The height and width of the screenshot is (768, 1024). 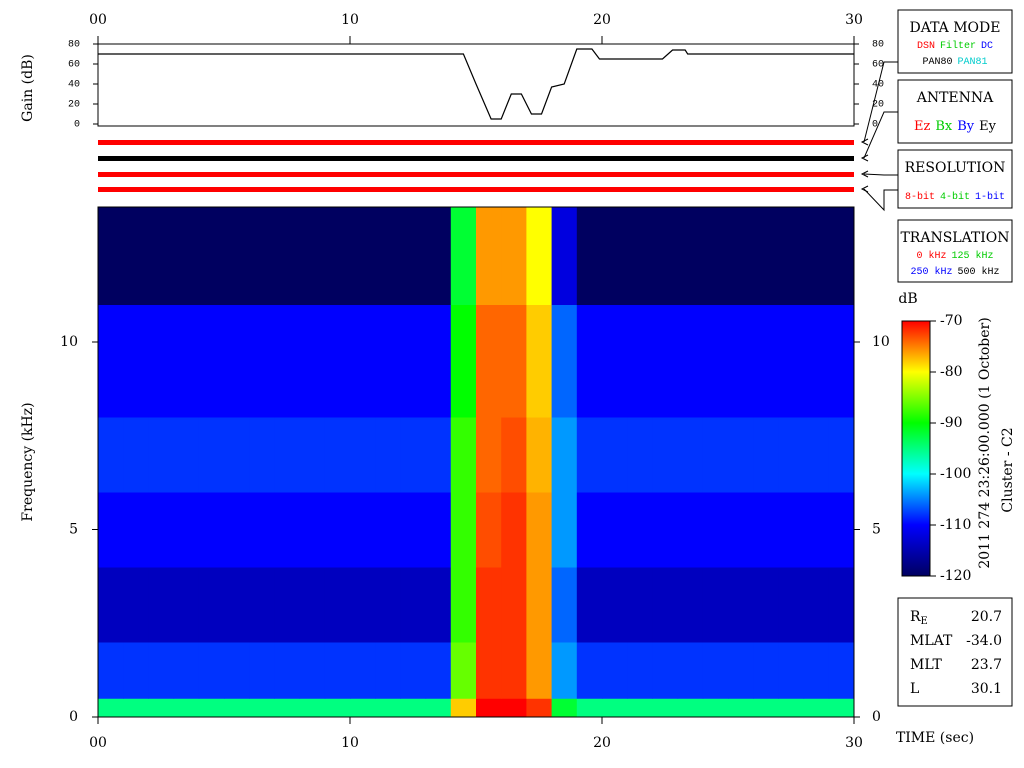 What do you see at coordinates (986, 617) in the screenshot?
I see `orbit-value: 20.7` at bounding box center [986, 617].